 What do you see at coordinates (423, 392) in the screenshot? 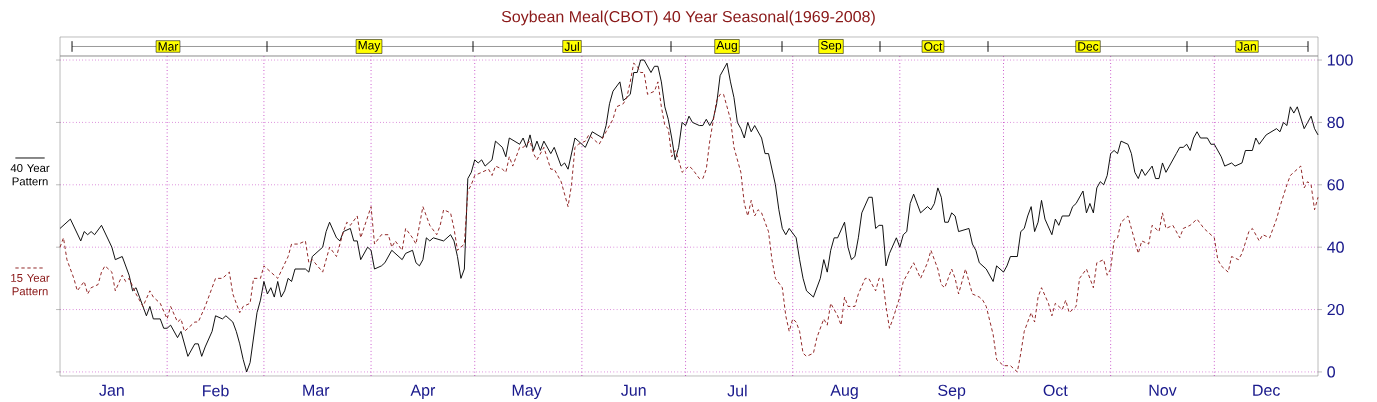
I see `x-tick-label: Apr` at bounding box center [423, 392].